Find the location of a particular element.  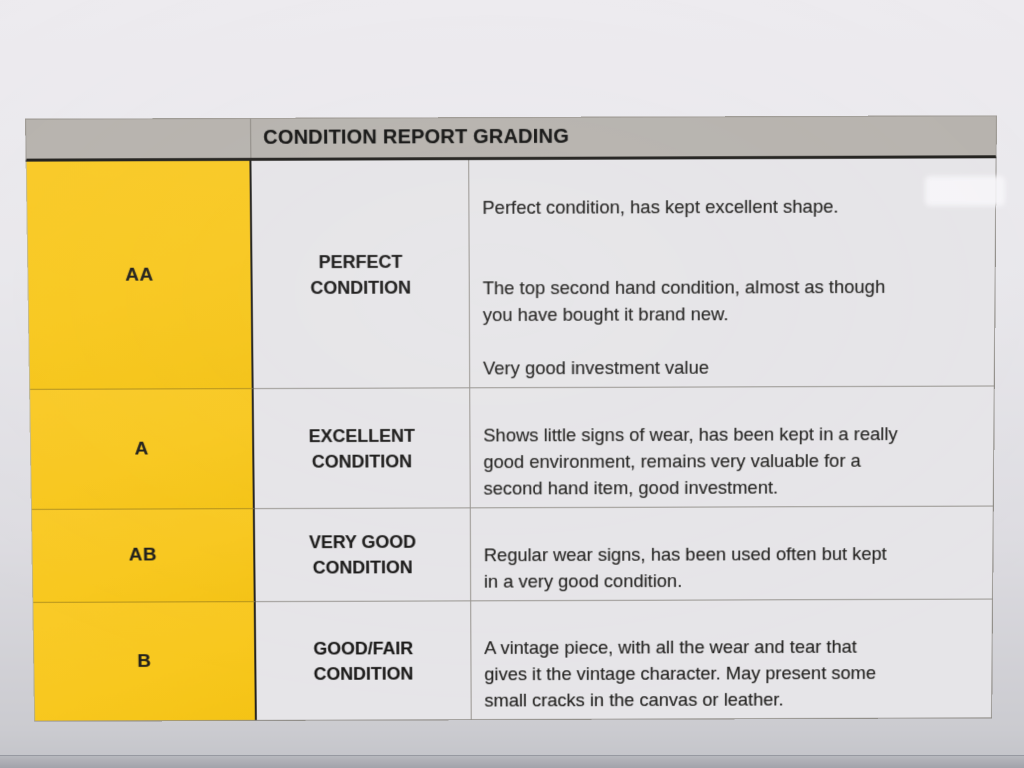

grade-code: AB is located at coordinates (143, 555).